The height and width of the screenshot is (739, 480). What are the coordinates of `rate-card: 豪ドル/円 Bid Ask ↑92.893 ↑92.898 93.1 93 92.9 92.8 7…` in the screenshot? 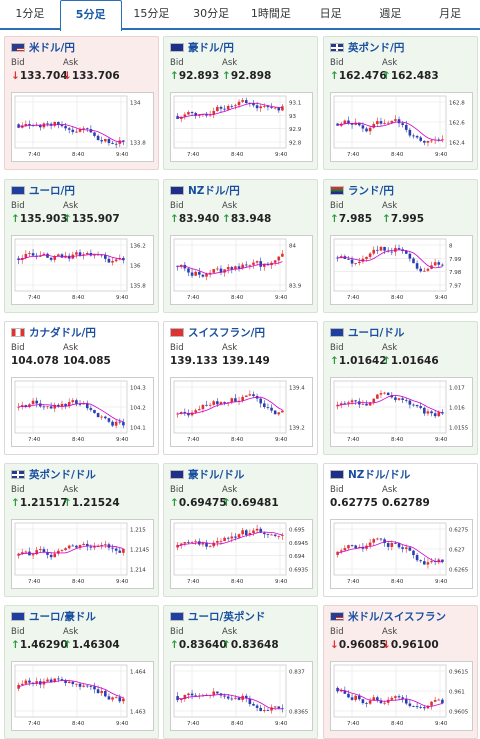 It's located at (240, 103).